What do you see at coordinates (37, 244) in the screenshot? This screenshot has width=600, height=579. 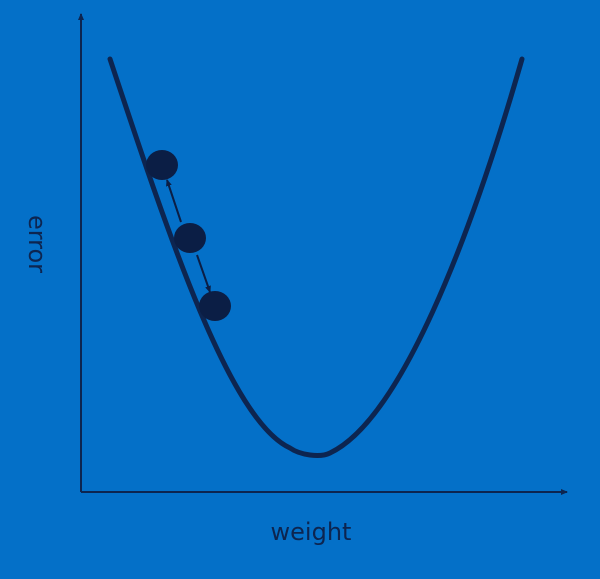 I see `y-axis-label: error` at bounding box center [37, 244].